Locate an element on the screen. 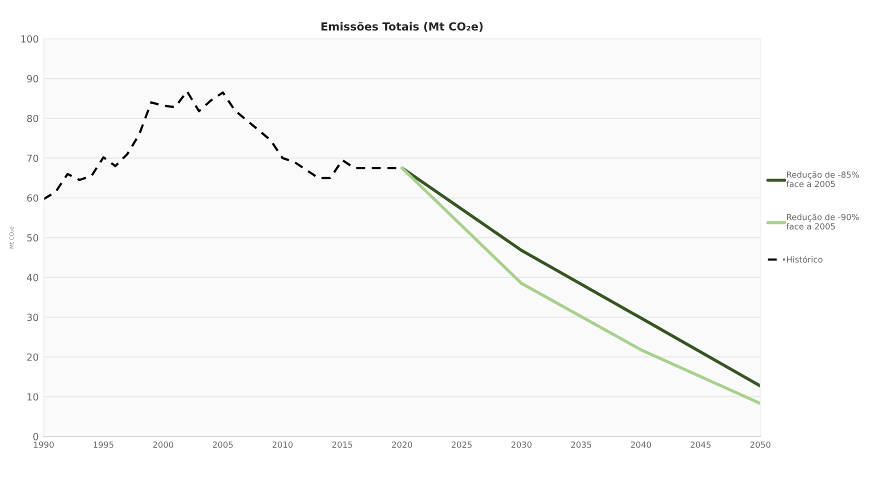 The width and height of the screenshot is (874, 485). x-tick-label: 1990 is located at coordinates (44, 445).